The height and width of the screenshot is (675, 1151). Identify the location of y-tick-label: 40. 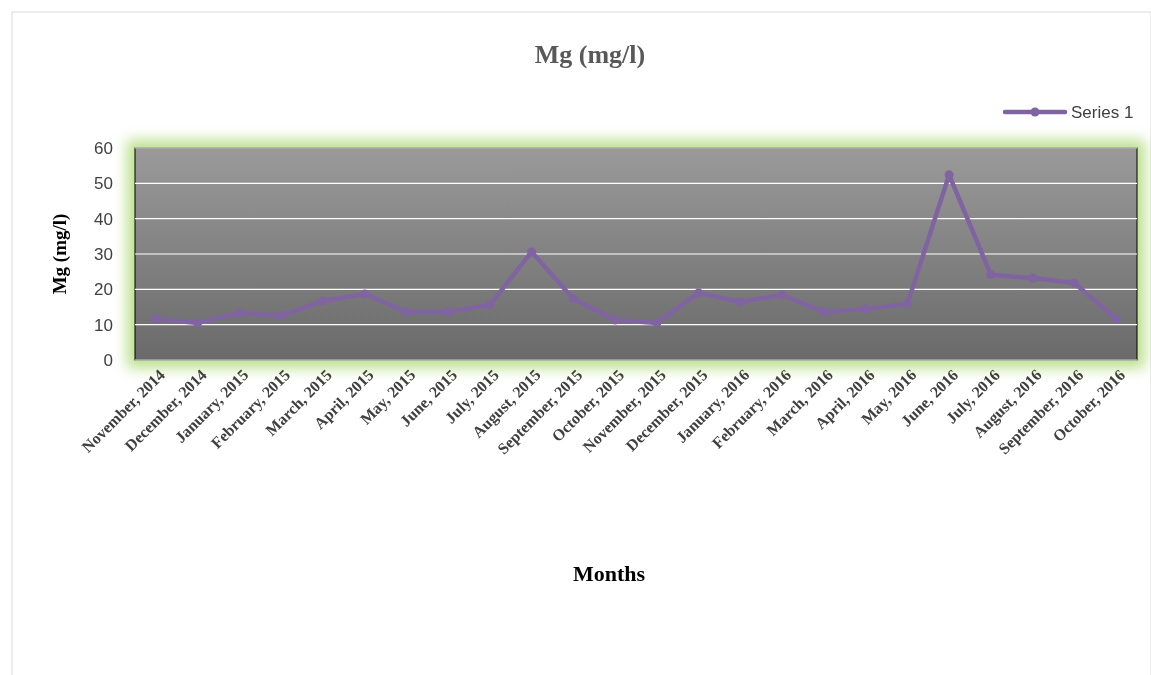
(103, 219).